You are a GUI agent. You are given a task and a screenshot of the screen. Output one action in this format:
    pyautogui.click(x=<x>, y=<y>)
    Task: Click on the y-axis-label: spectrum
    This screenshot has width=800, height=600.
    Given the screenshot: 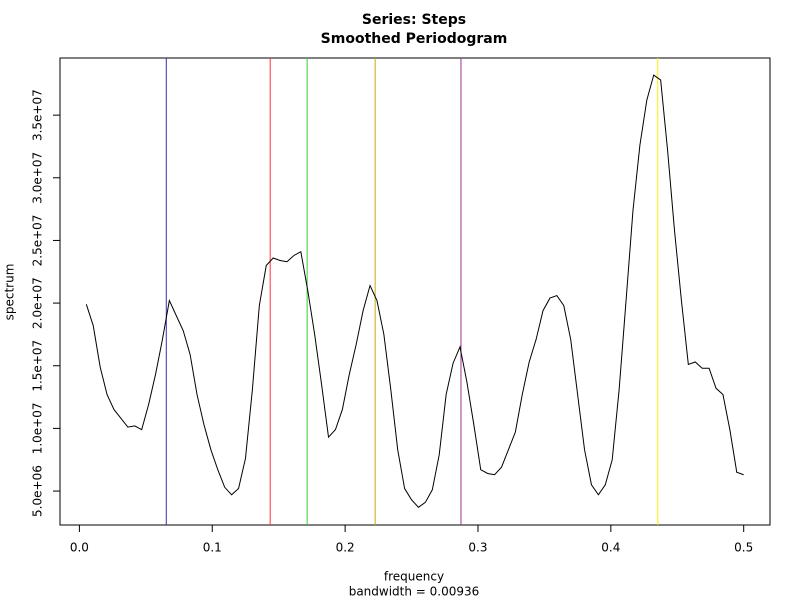 What is the action you would take?
    pyautogui.click(x=10, y=292)
    